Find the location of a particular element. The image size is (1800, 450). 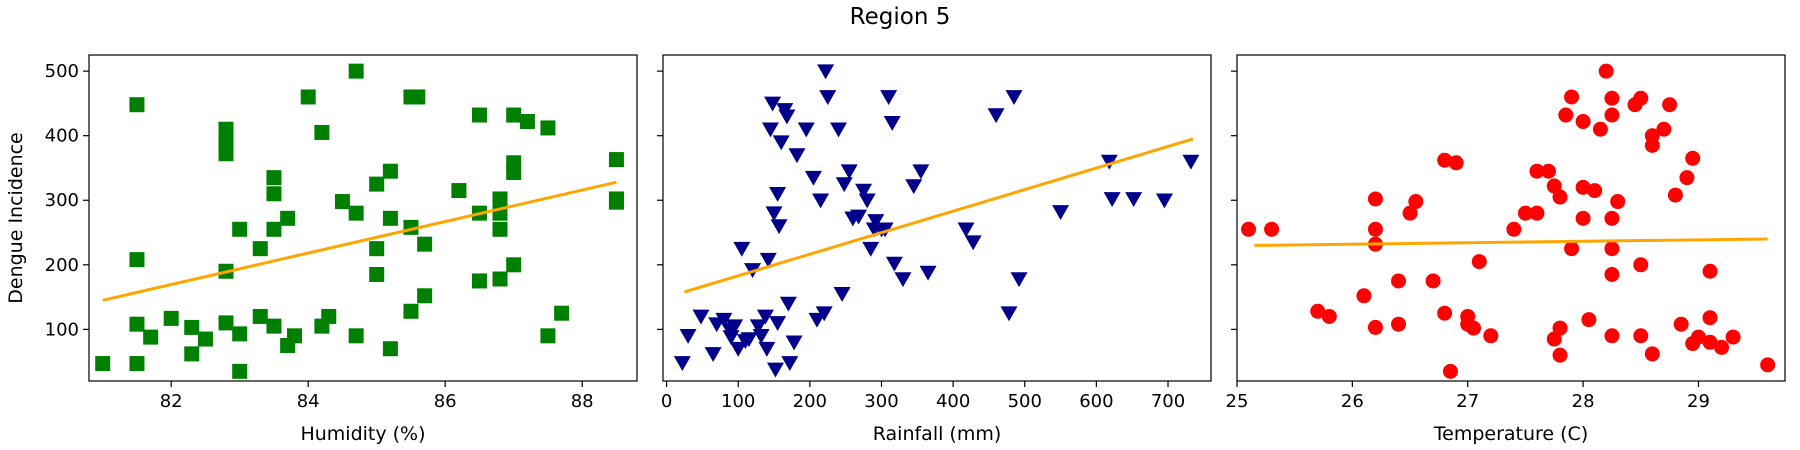

rainfall-x-tick-label: 600 is located at coordinates (1096, 401).